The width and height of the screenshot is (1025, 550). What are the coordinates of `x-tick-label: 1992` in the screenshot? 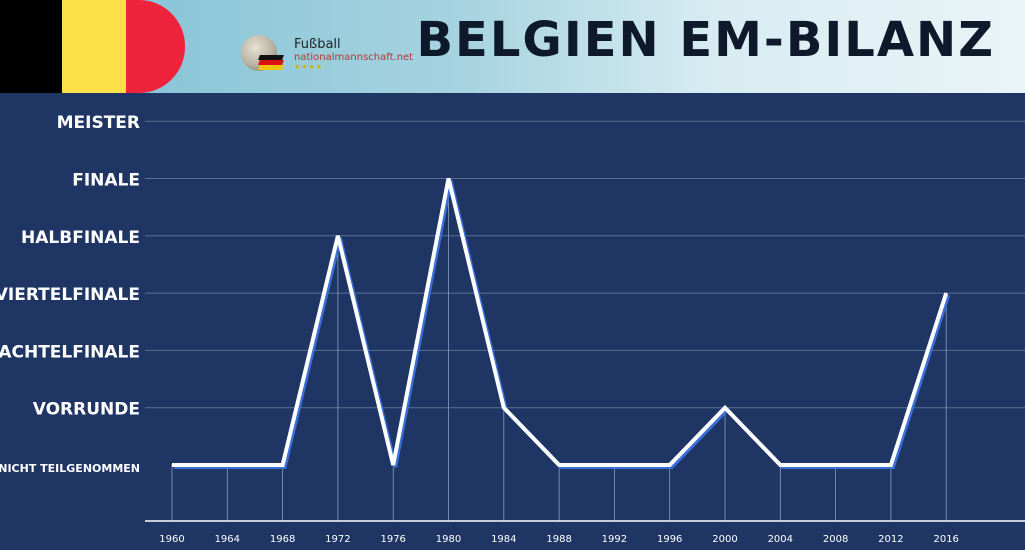 It's located at (614, 539).